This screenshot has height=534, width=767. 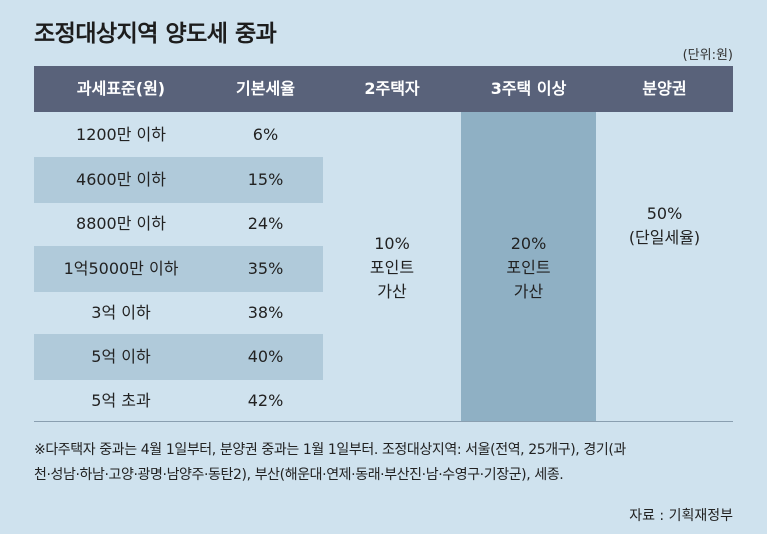 I want to click on table-row: 1억5000만 이하 35%, so click(x=178, y=269).